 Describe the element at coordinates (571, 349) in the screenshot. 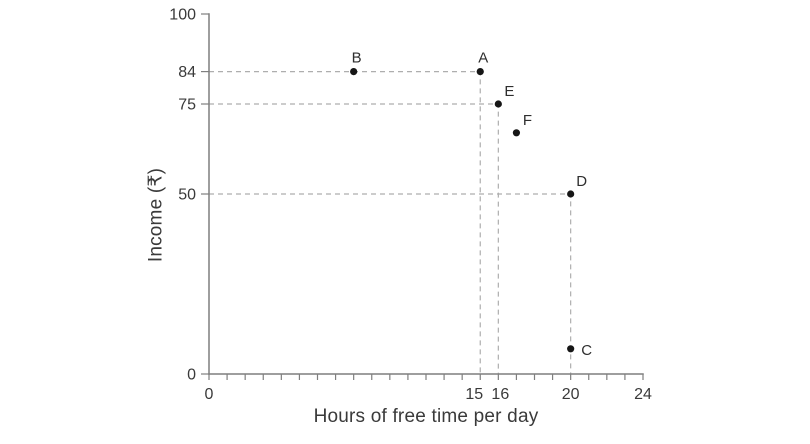

I see `point-C` at that location.